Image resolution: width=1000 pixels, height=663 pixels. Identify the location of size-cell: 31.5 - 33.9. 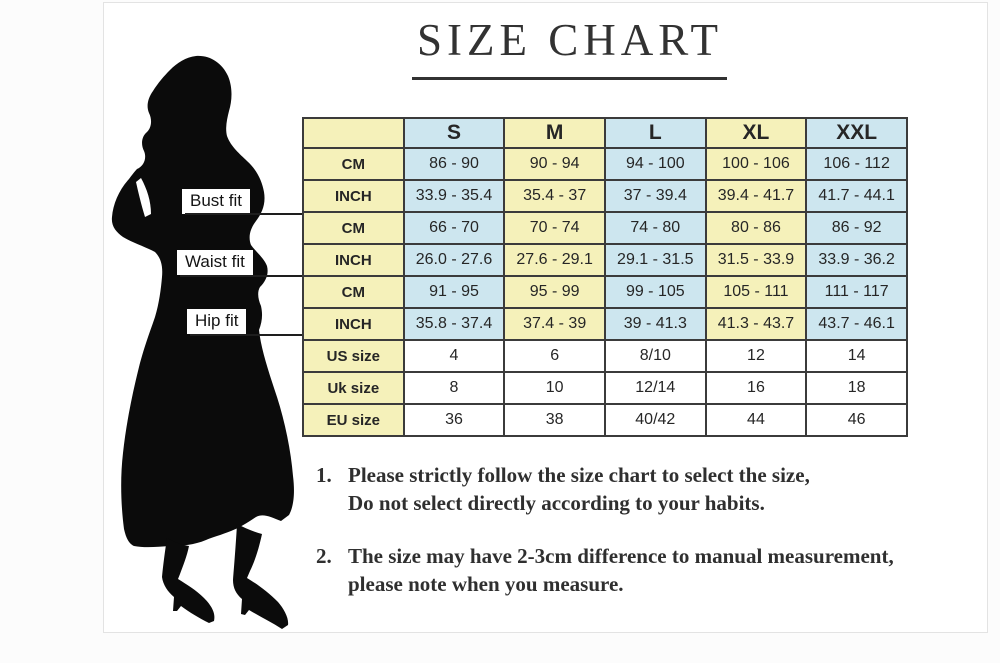
(756, 260).